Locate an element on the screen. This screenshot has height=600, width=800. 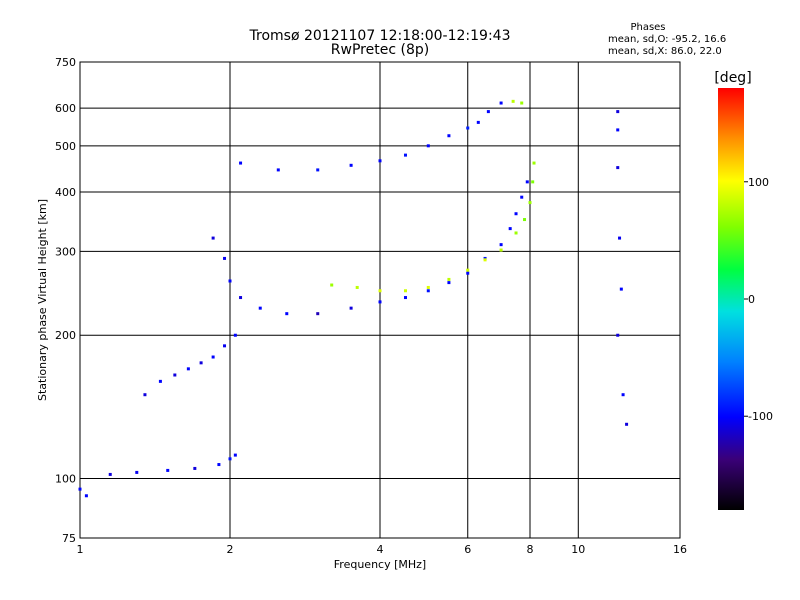
colorbar-tick-label: 100 is located at coordinates (758, 182).